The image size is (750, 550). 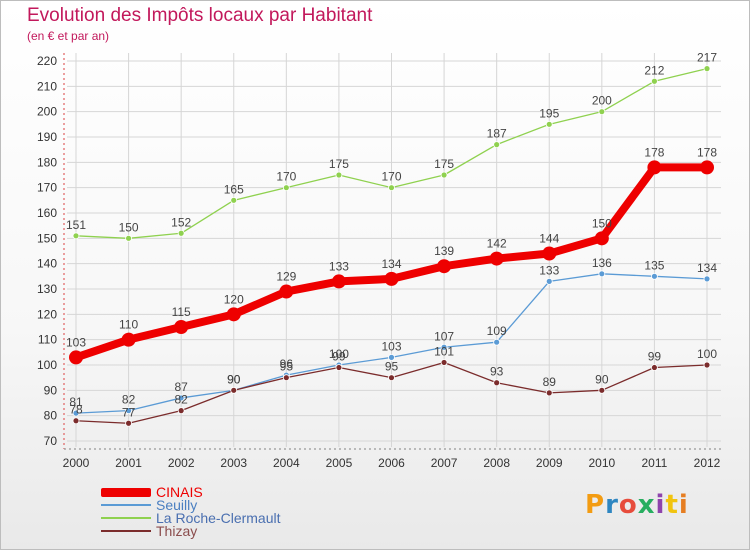 I want to click on data-label-seuilly-2003: 90, so click(x=234, y=379).